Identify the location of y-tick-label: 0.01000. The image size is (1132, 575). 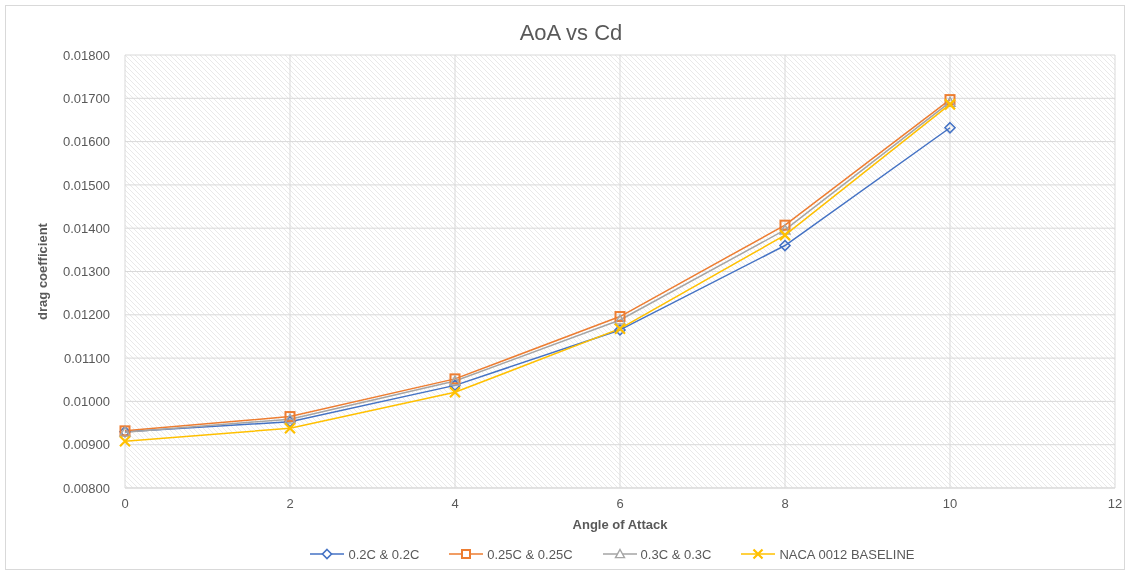
(86, 402).